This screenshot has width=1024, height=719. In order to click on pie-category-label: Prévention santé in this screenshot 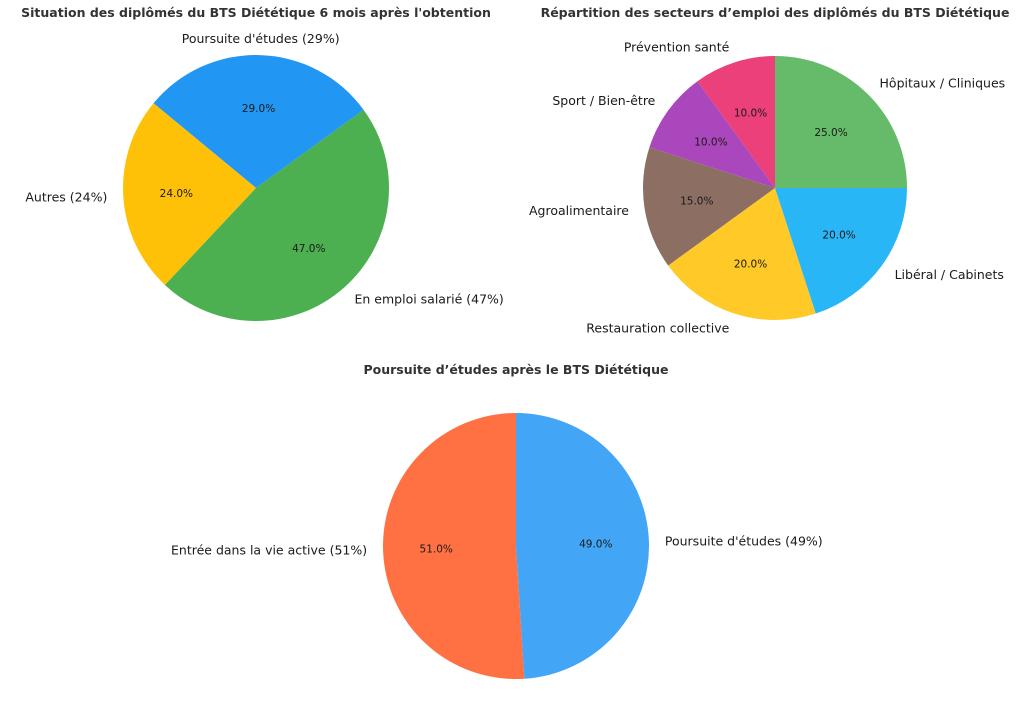, I will do `click(677, 46)`.